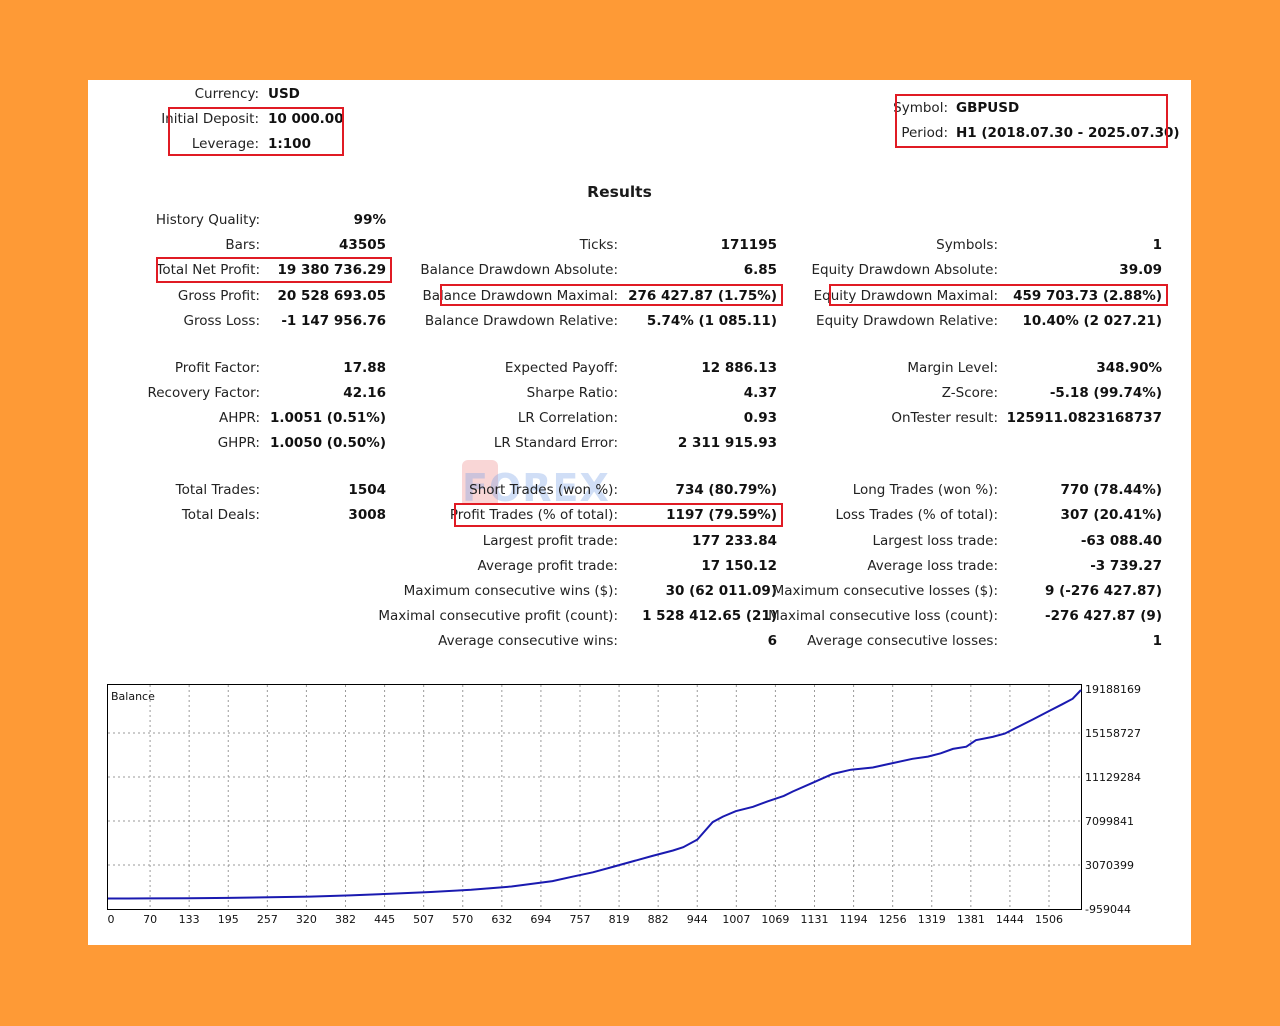 The height and width of the screenshot is (1026, 1280). I want to click on stat-value: 2 311 915.93, so click(727, 443).